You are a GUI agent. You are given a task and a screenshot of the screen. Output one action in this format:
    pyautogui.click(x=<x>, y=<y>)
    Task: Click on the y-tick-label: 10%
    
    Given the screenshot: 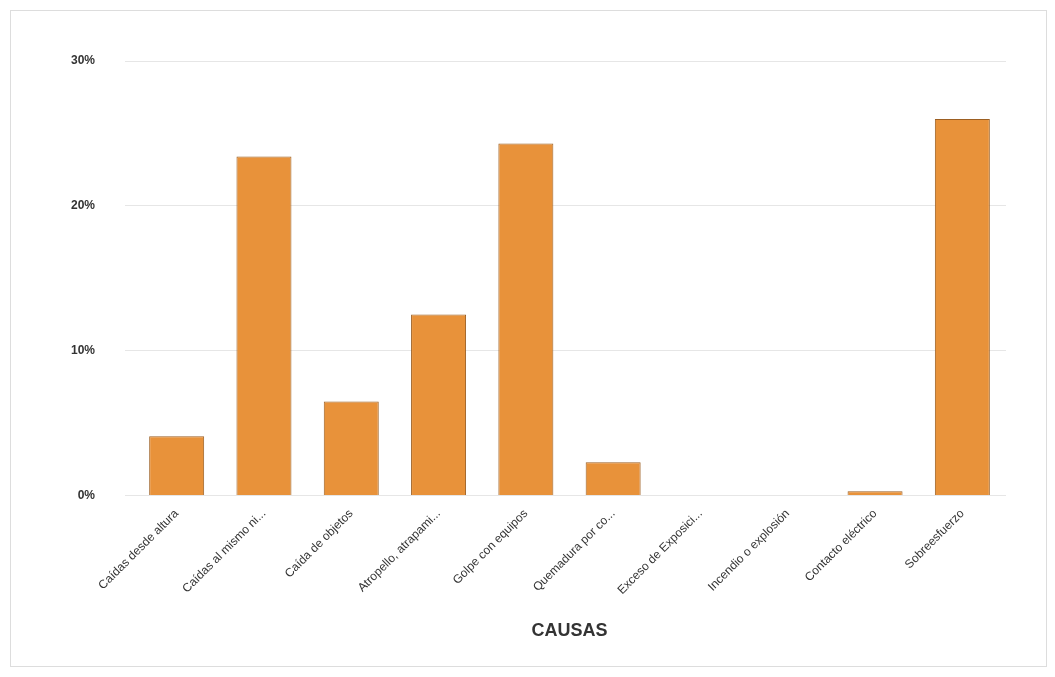 What is the action you would take?
    pyautogui.click(x=83, y=350)
    